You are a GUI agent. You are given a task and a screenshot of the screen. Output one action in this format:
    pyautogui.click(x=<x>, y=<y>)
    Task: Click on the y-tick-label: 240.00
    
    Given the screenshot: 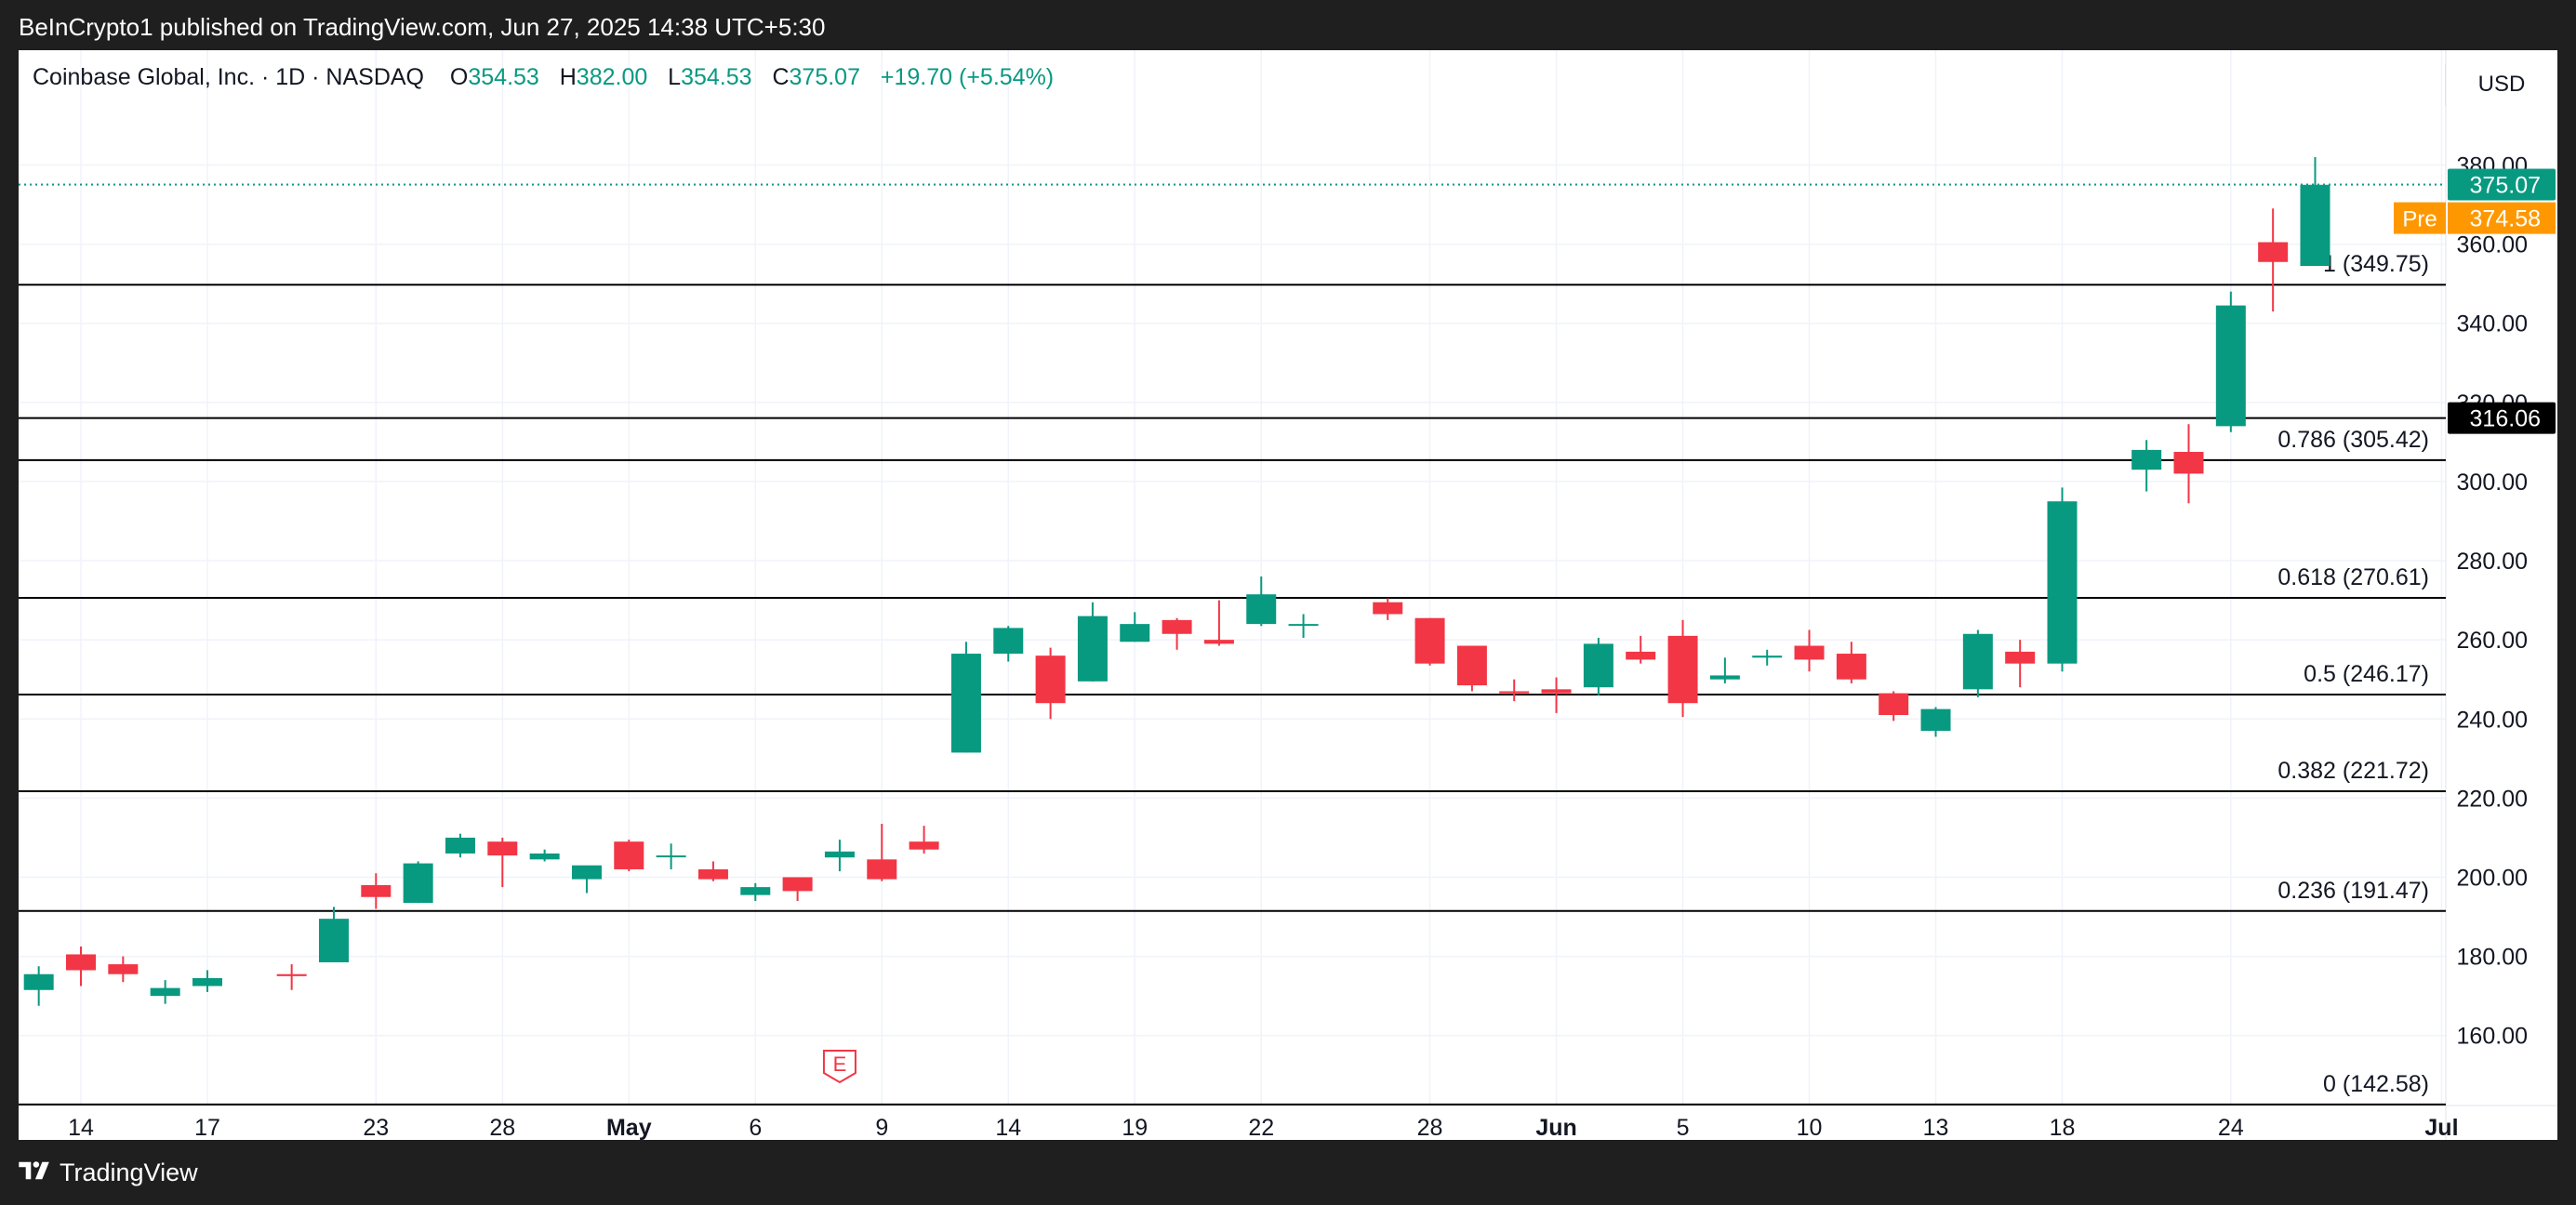 What is the action you would take?
    pyautogui.click(x=2492, y=720)
    